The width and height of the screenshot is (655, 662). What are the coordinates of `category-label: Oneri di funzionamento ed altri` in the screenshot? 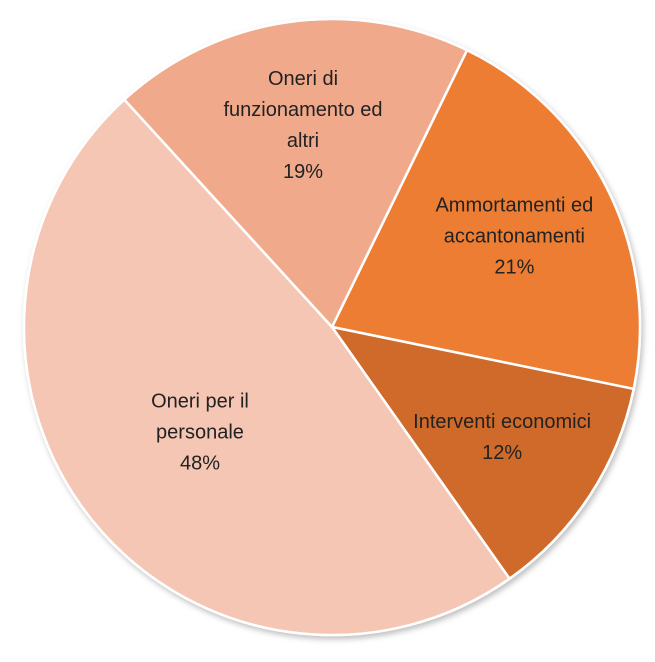 It's located at (303, 109).